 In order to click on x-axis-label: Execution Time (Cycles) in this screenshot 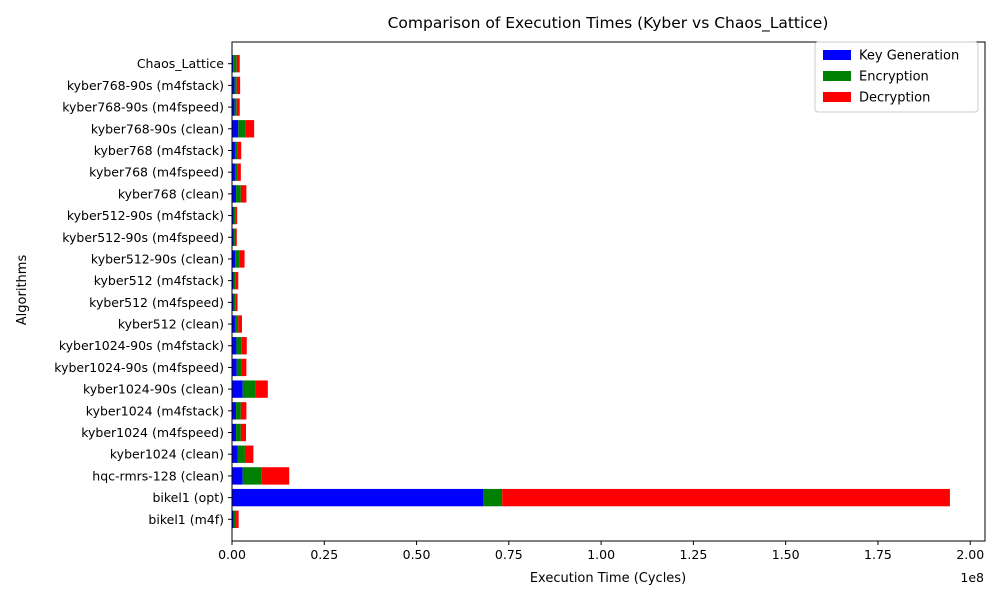, I will do `click(608, 578)`.